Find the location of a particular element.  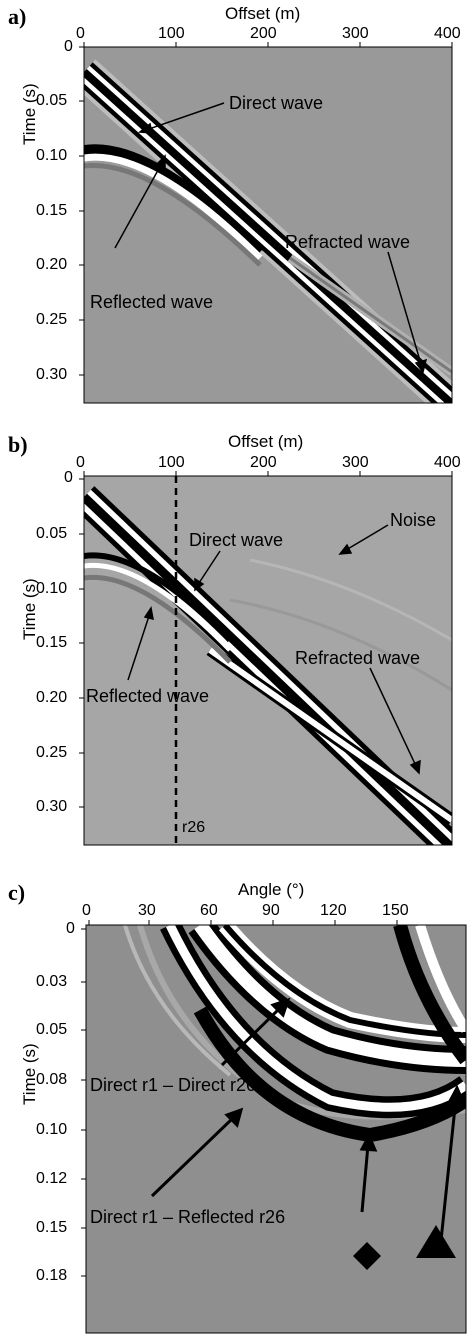

y-tick: 0.18 is located at coordinates (52, 1275).